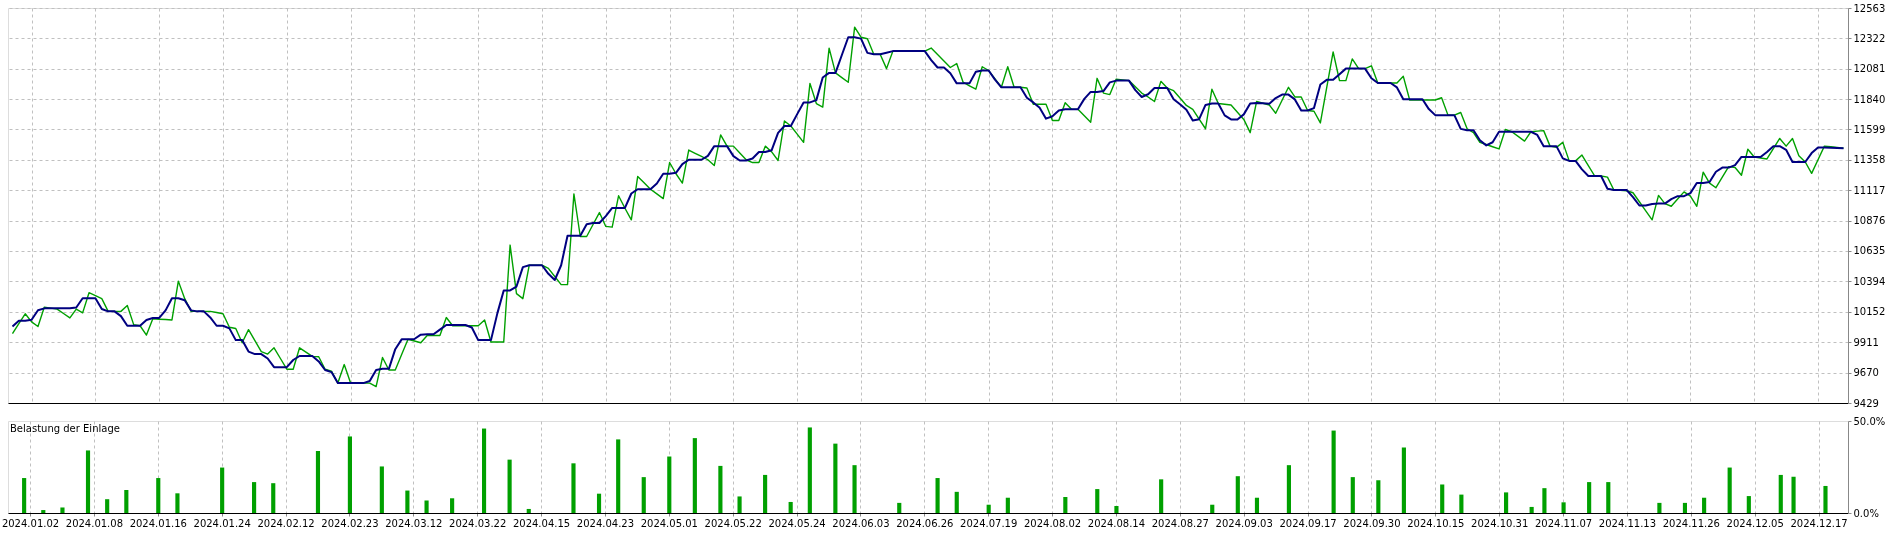 Image resolution: width=1891 pixels, height=536 pixels. What do you see at coordinates (861, 523) in the screenshot?
I see `x-tick-label: 2024.06.03` at bounding box center [861, 523].